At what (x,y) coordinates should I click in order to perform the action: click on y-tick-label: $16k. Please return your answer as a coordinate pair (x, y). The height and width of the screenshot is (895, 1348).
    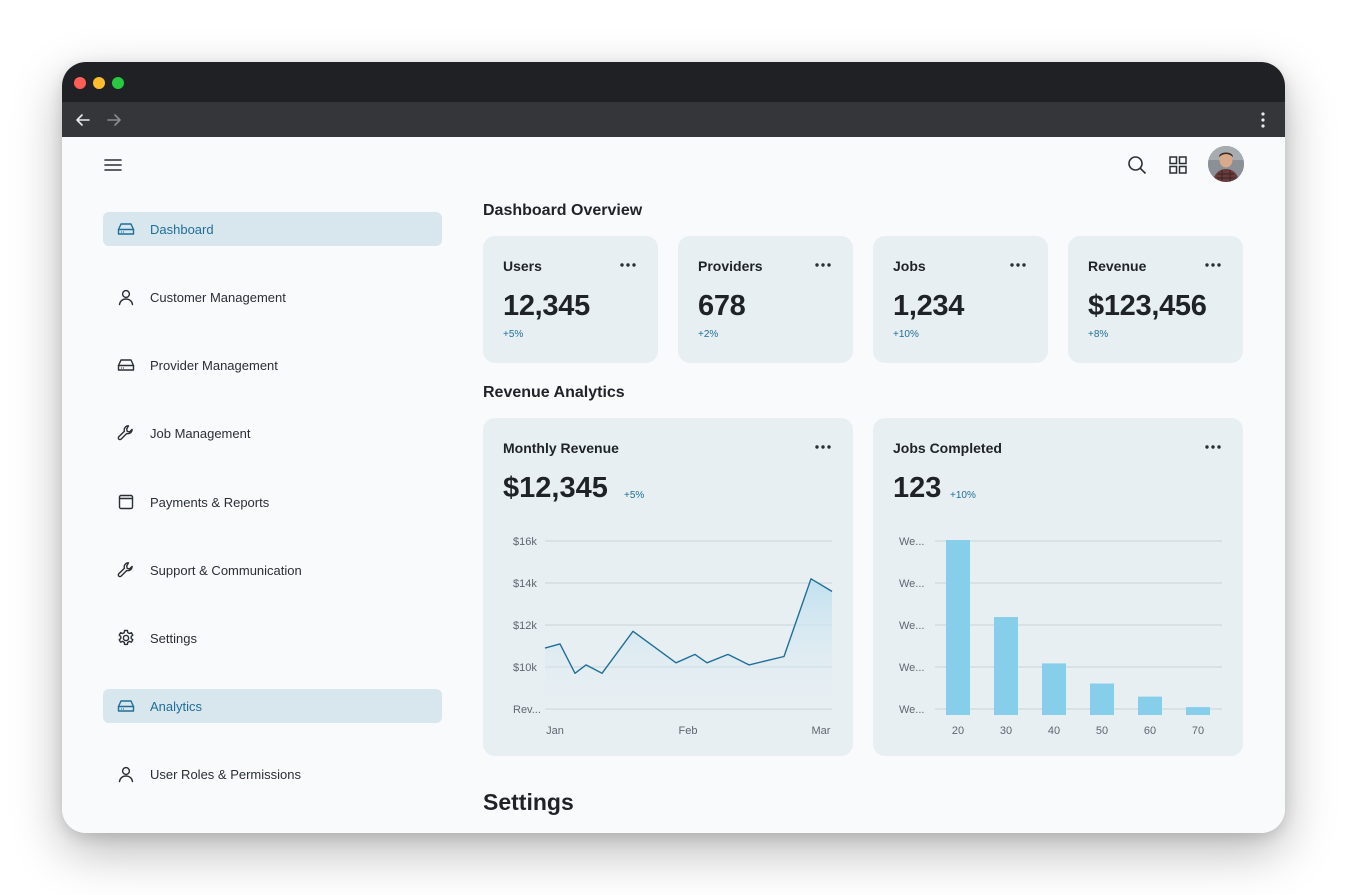
    Looking at the image, I should click on (525, 542).